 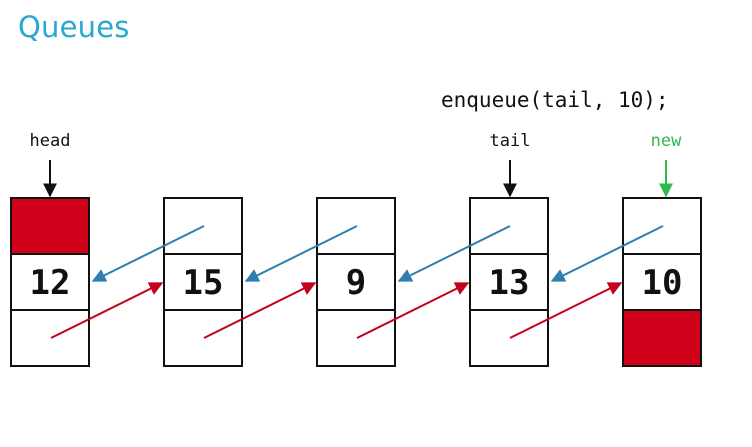 I want to click on node-value: 13, so click(x=509, y=283).